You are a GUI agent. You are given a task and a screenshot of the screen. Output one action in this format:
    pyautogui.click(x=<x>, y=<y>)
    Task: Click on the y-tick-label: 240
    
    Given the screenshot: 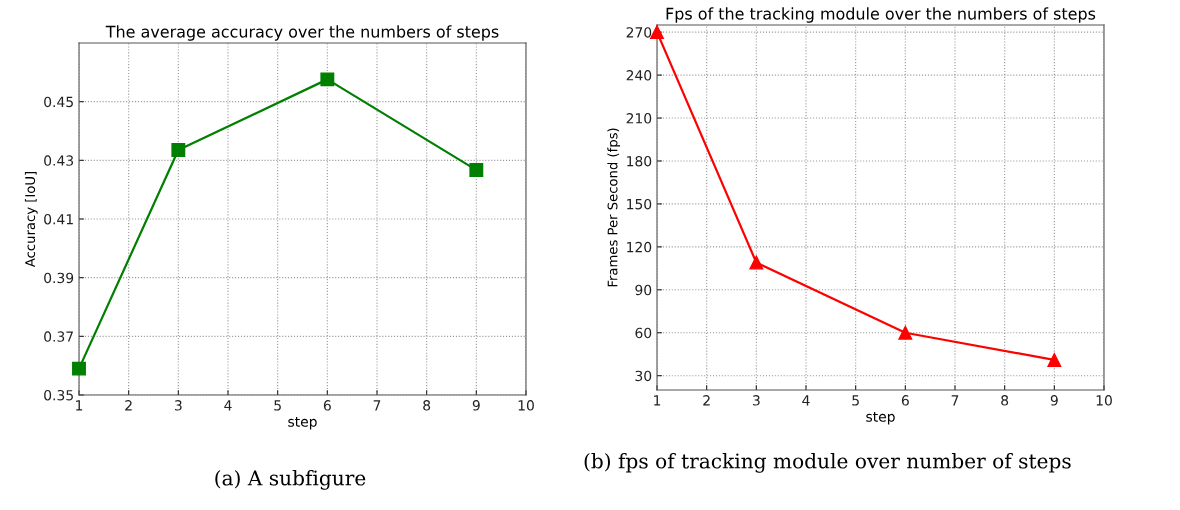 What is the action you would take?
    pyautogui.click(x=639, y=75)
    